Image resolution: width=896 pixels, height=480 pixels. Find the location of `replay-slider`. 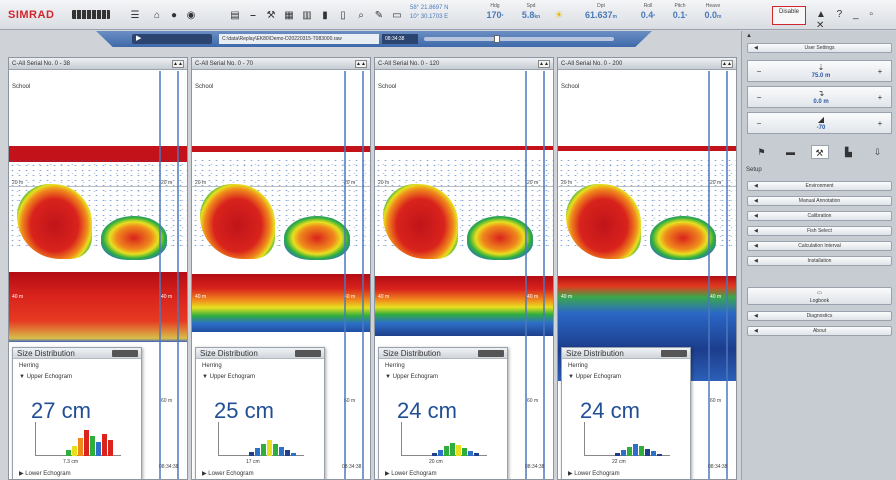

replay-slider is located at coordinates (519, 39).